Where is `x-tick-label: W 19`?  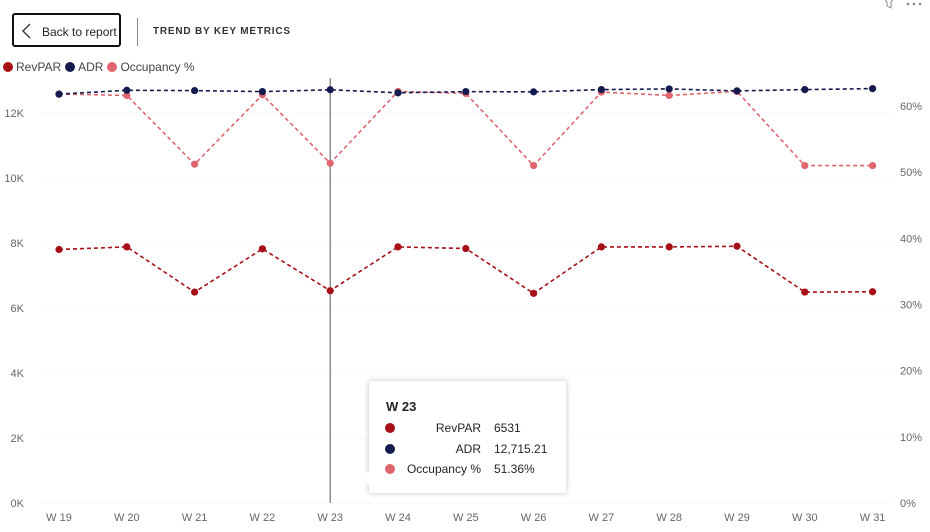 x-tick-label: W 19 is located at coordinates (59, 518).